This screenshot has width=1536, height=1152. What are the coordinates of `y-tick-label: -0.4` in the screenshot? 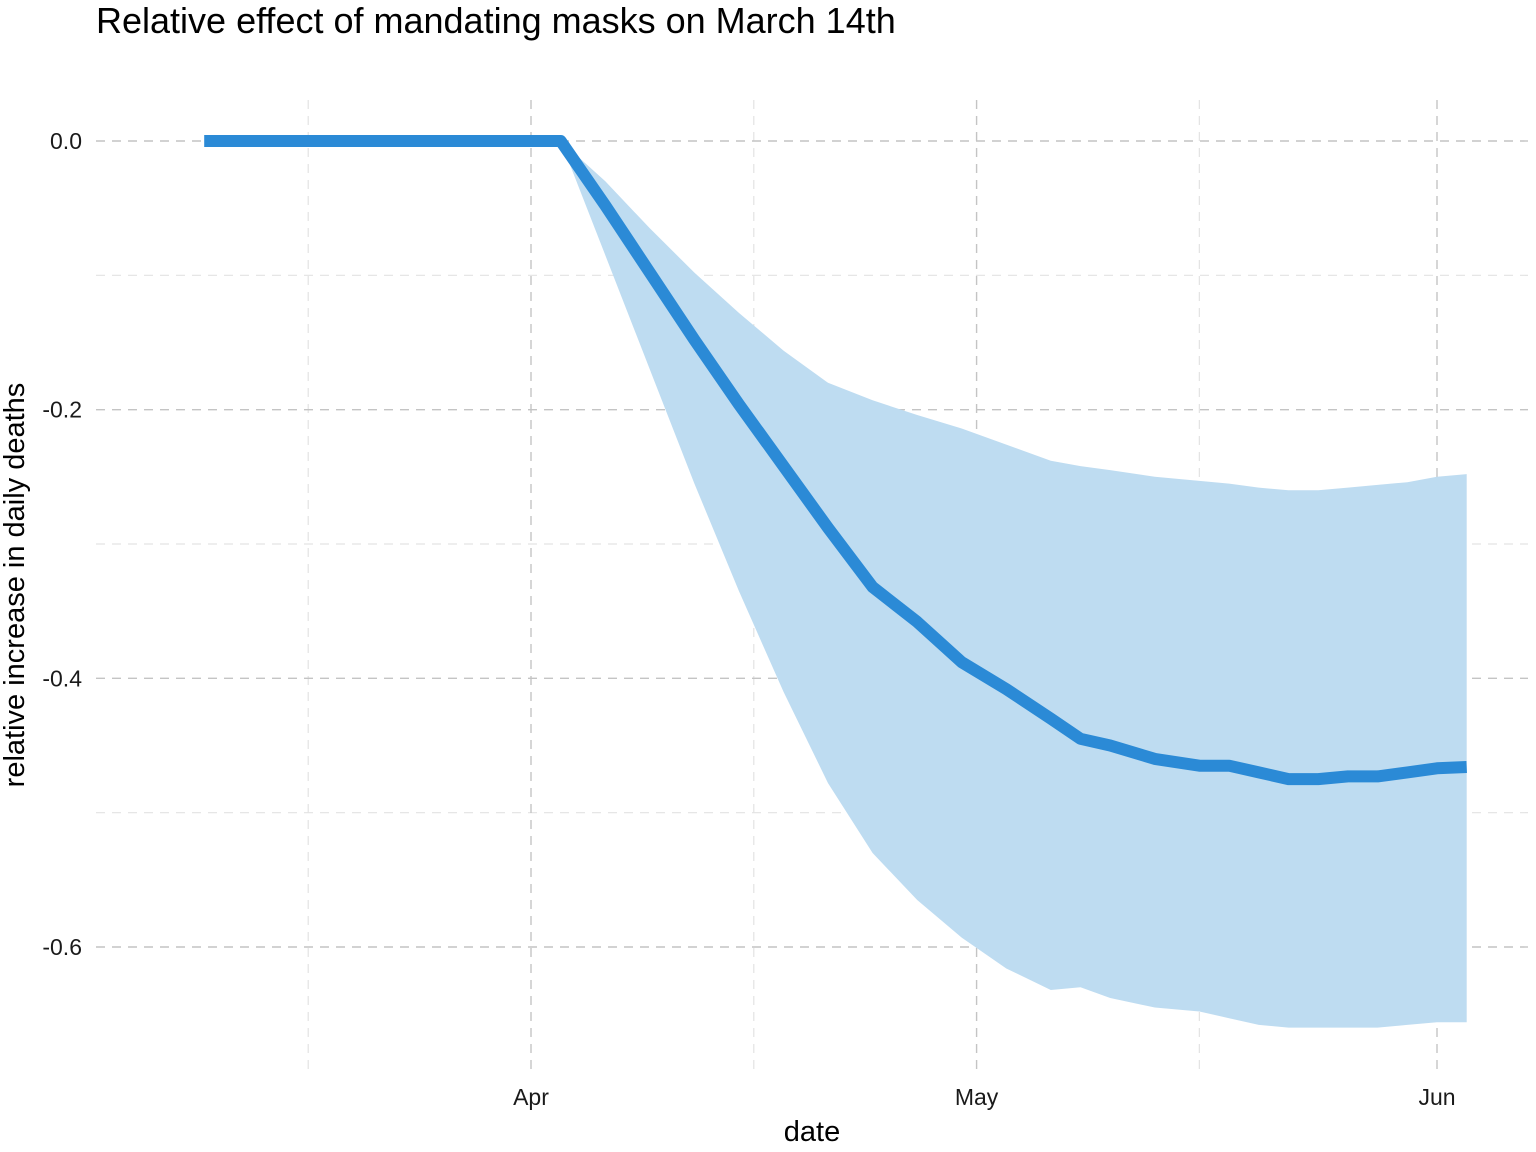 It's located at (62, 678).